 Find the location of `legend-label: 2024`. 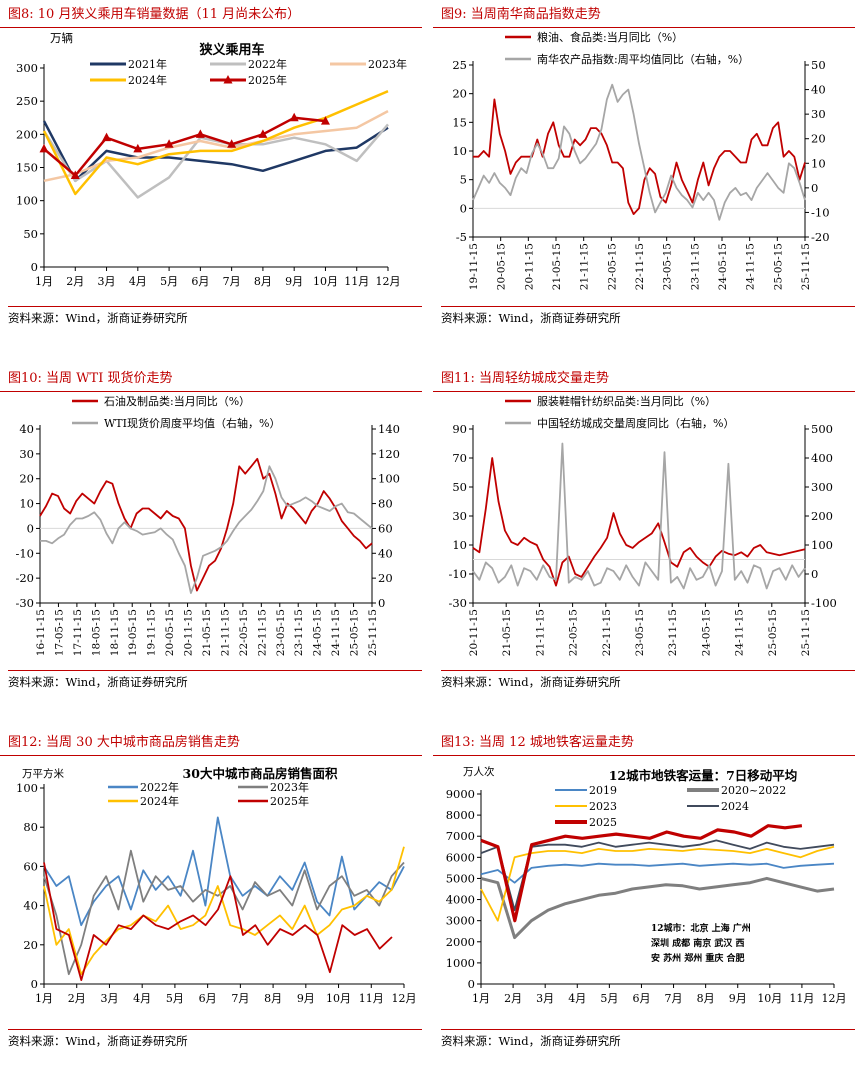

legend-label: 2024 is located at coordinates (735, 806).